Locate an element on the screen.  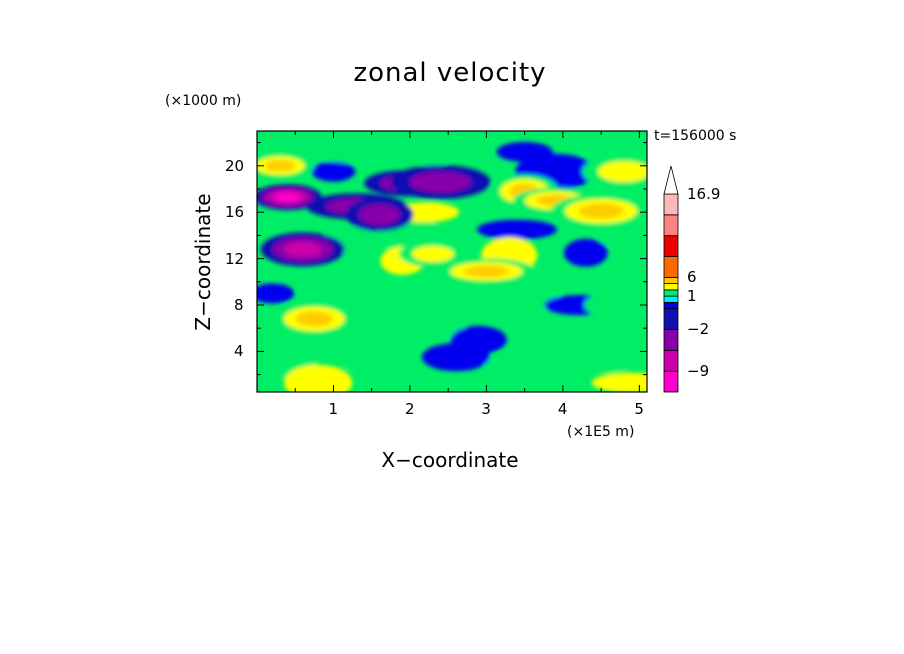
colorbar-label: 6 is located at coordinates (692, 277).